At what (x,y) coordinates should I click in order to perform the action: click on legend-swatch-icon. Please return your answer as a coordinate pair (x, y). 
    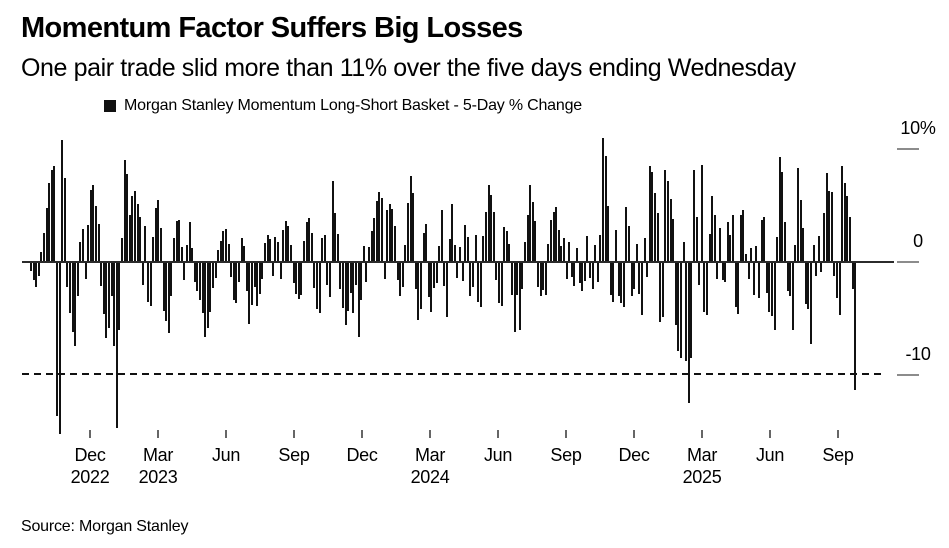
    Looking at the image, I should click on (110, 106).